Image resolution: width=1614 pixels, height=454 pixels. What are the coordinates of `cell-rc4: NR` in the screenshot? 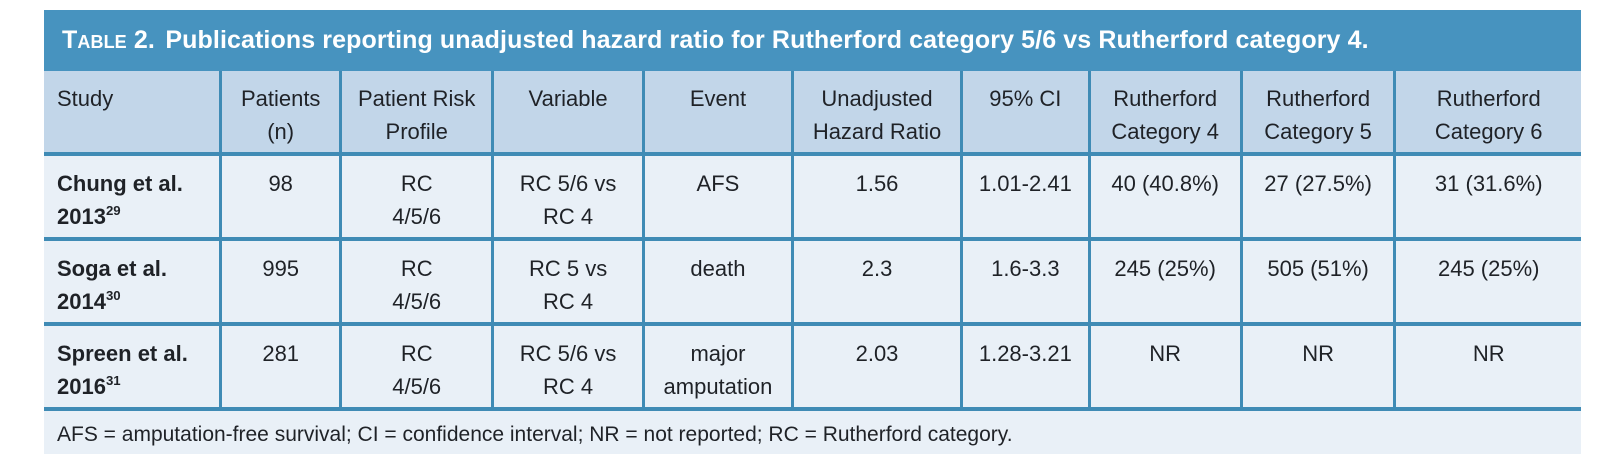 It's located at (1164, 365).